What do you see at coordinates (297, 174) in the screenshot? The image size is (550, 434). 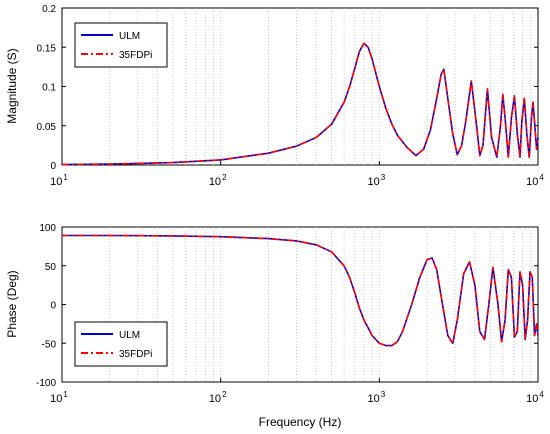 I see `magnitude-x-ticks: 10¹ 10² 10³ 10⁴` at bounding box center [297, 174].